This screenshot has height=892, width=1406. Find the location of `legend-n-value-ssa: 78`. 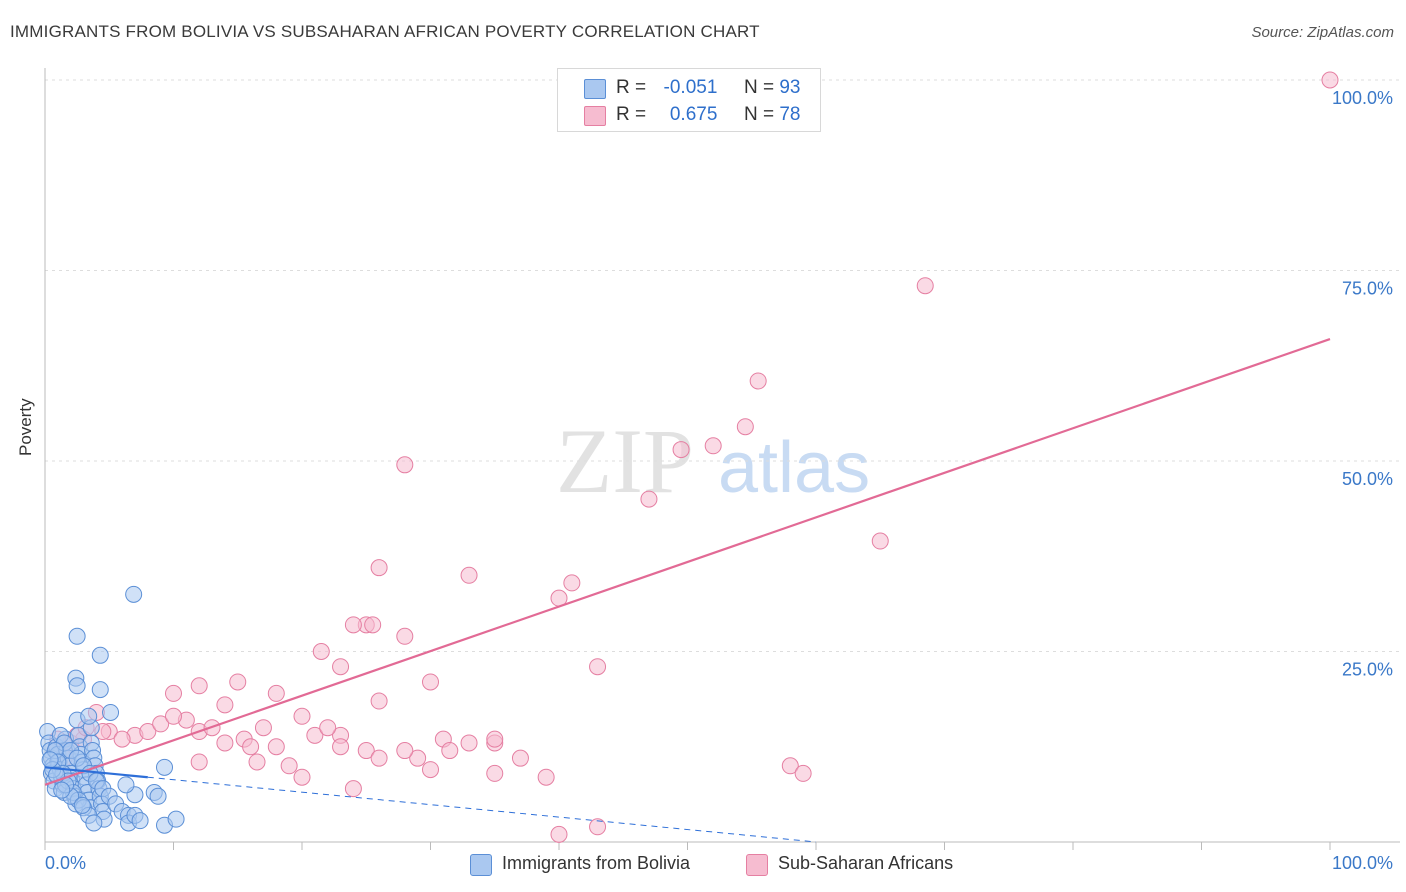

legend-n-value-ssa: 78 is located at coordinates (790, 114).